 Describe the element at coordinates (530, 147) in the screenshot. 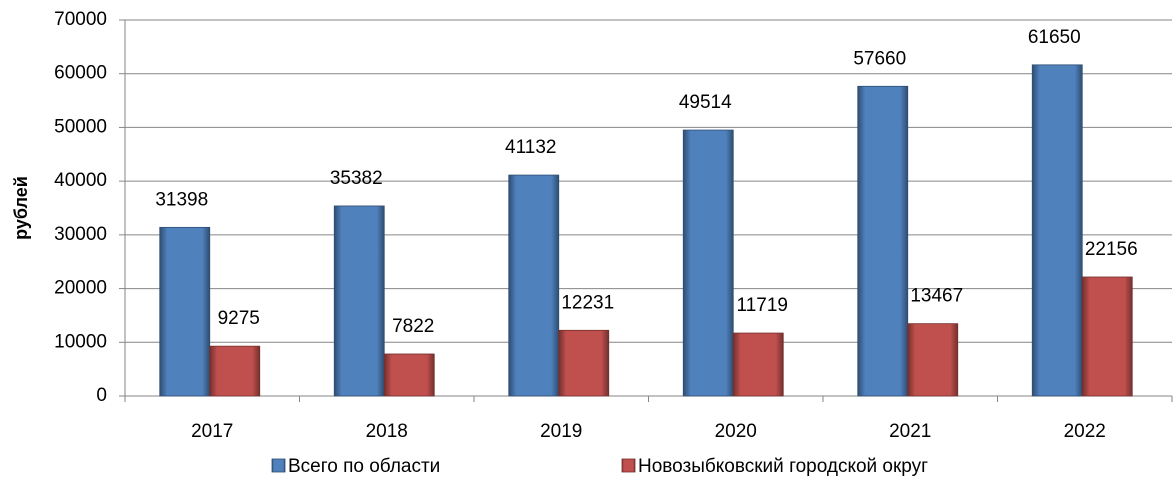

I see `data-label: 41132` at that location.